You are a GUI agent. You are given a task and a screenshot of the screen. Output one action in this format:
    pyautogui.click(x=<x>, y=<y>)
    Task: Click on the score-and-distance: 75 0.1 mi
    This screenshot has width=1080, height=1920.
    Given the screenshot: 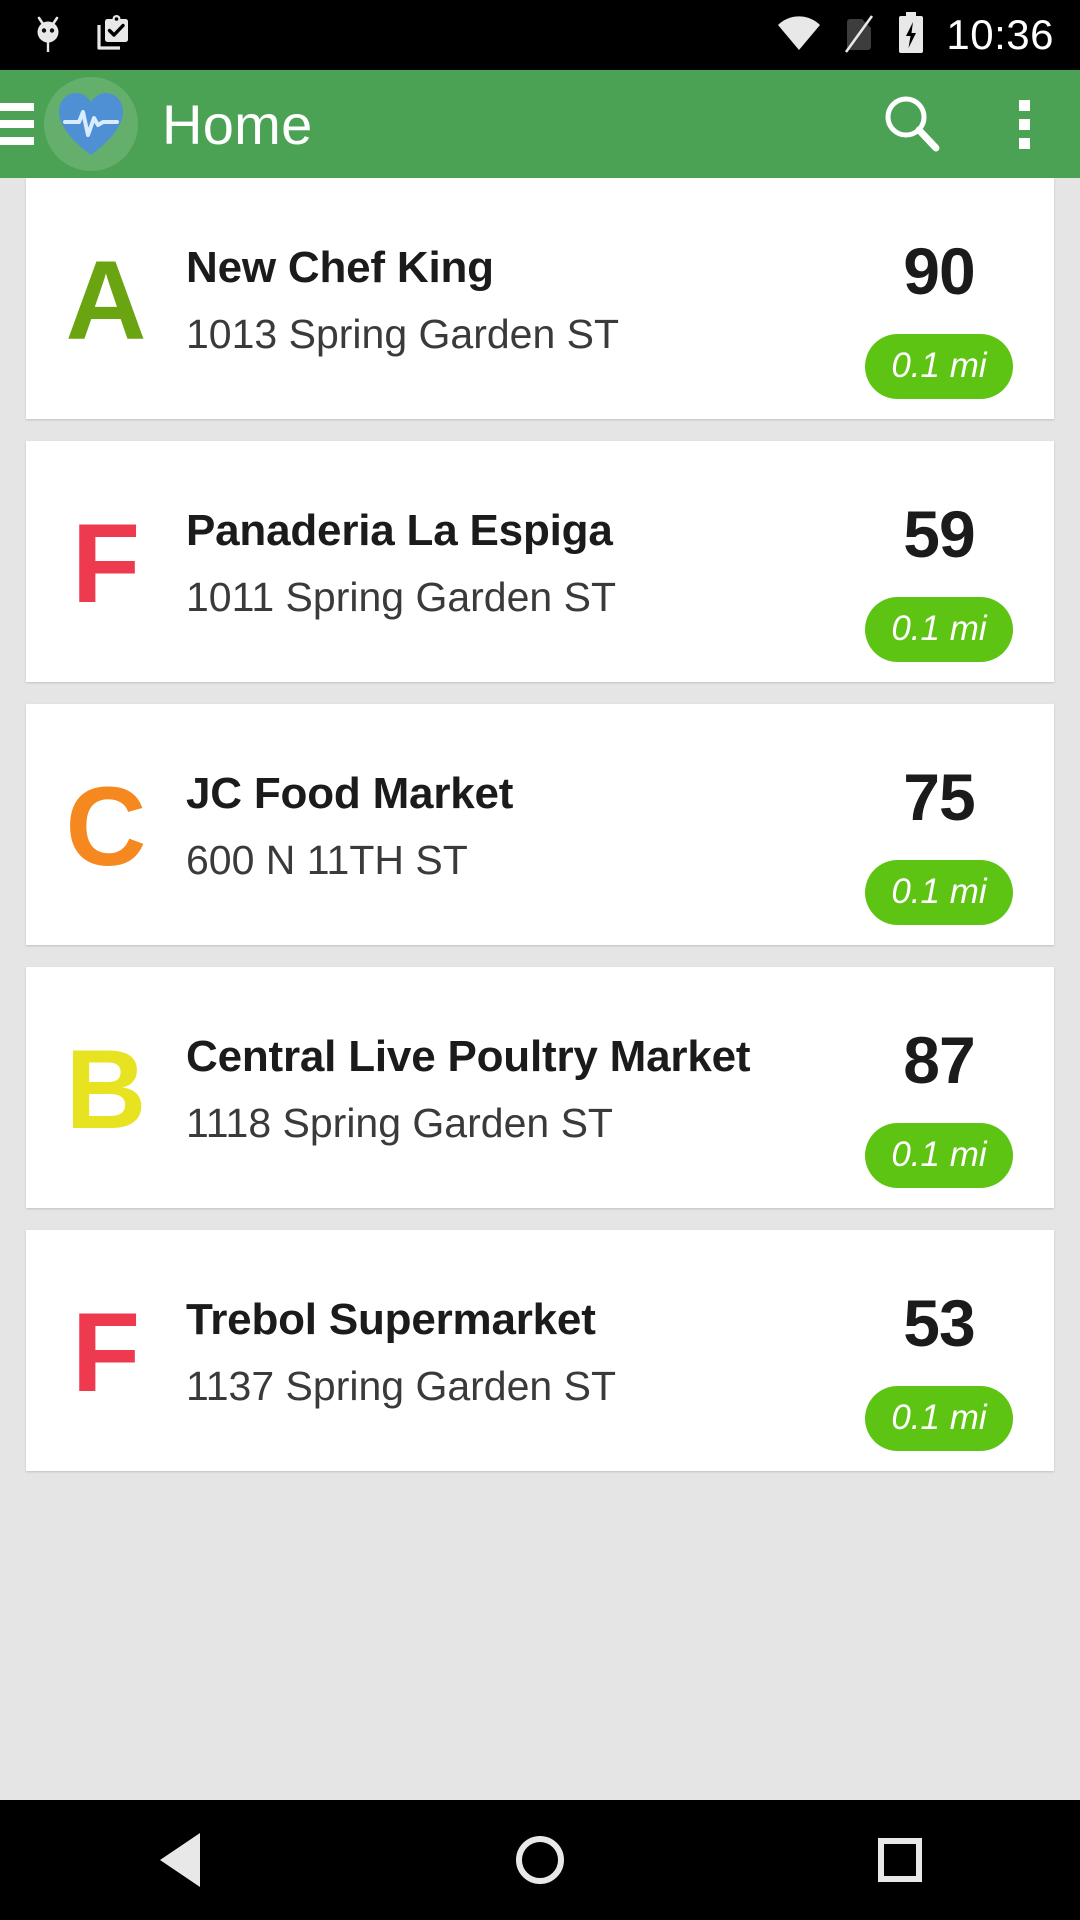 What is the action you would take?
    pyautogui.click(x=939, y=823)
    